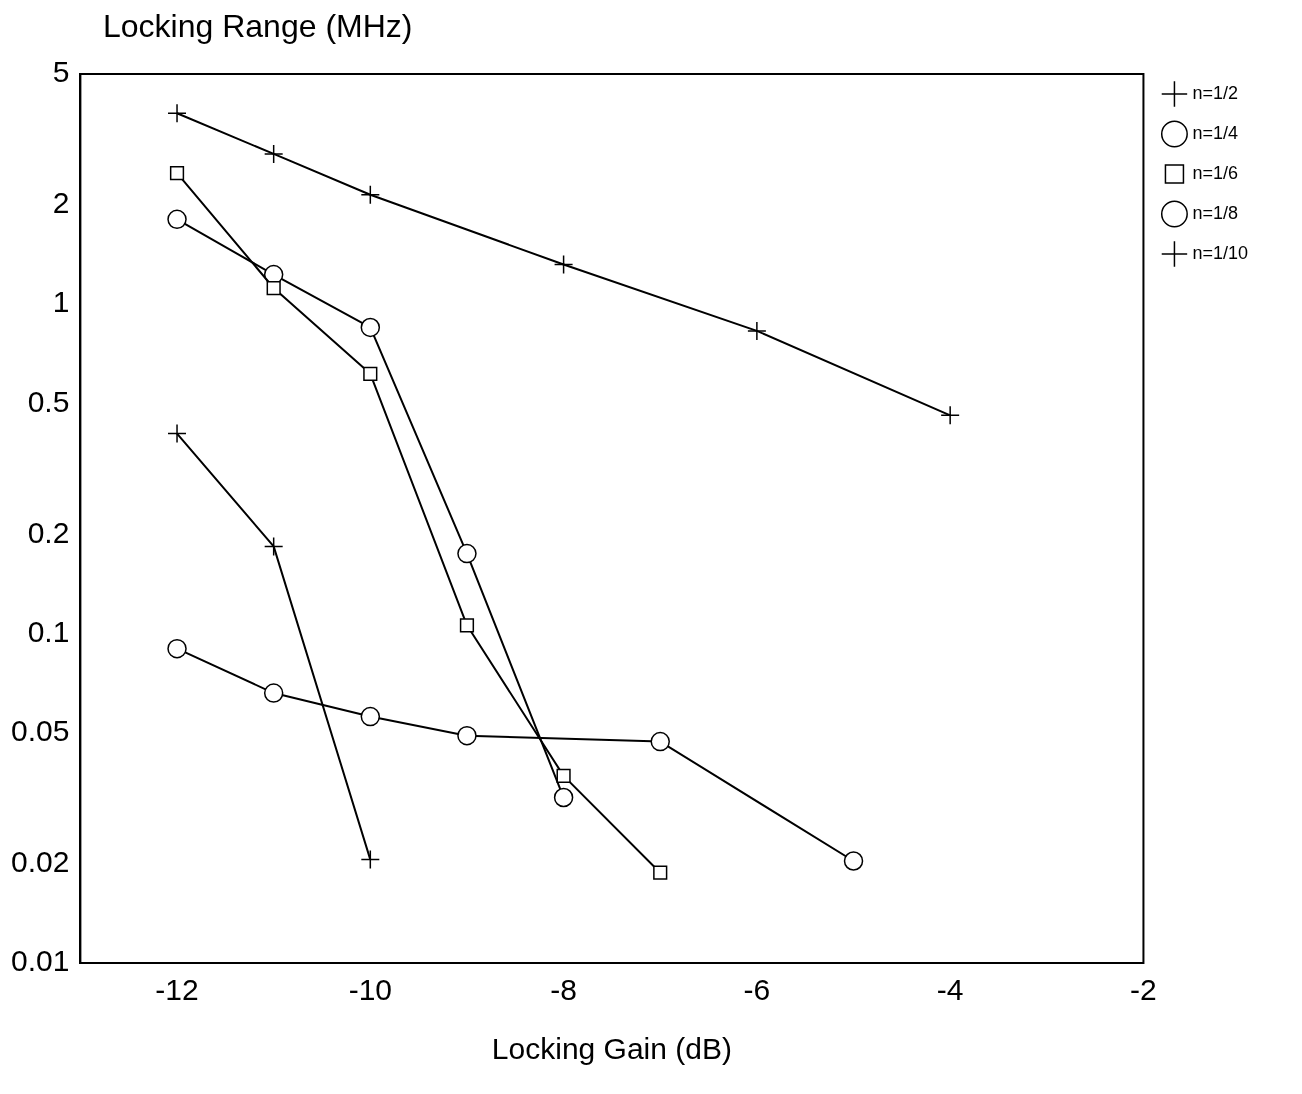 Image resolution: width=1302 pixels, height=1094 pixels. I want to click on y-tick-label: 0.05, so click(40, 731).